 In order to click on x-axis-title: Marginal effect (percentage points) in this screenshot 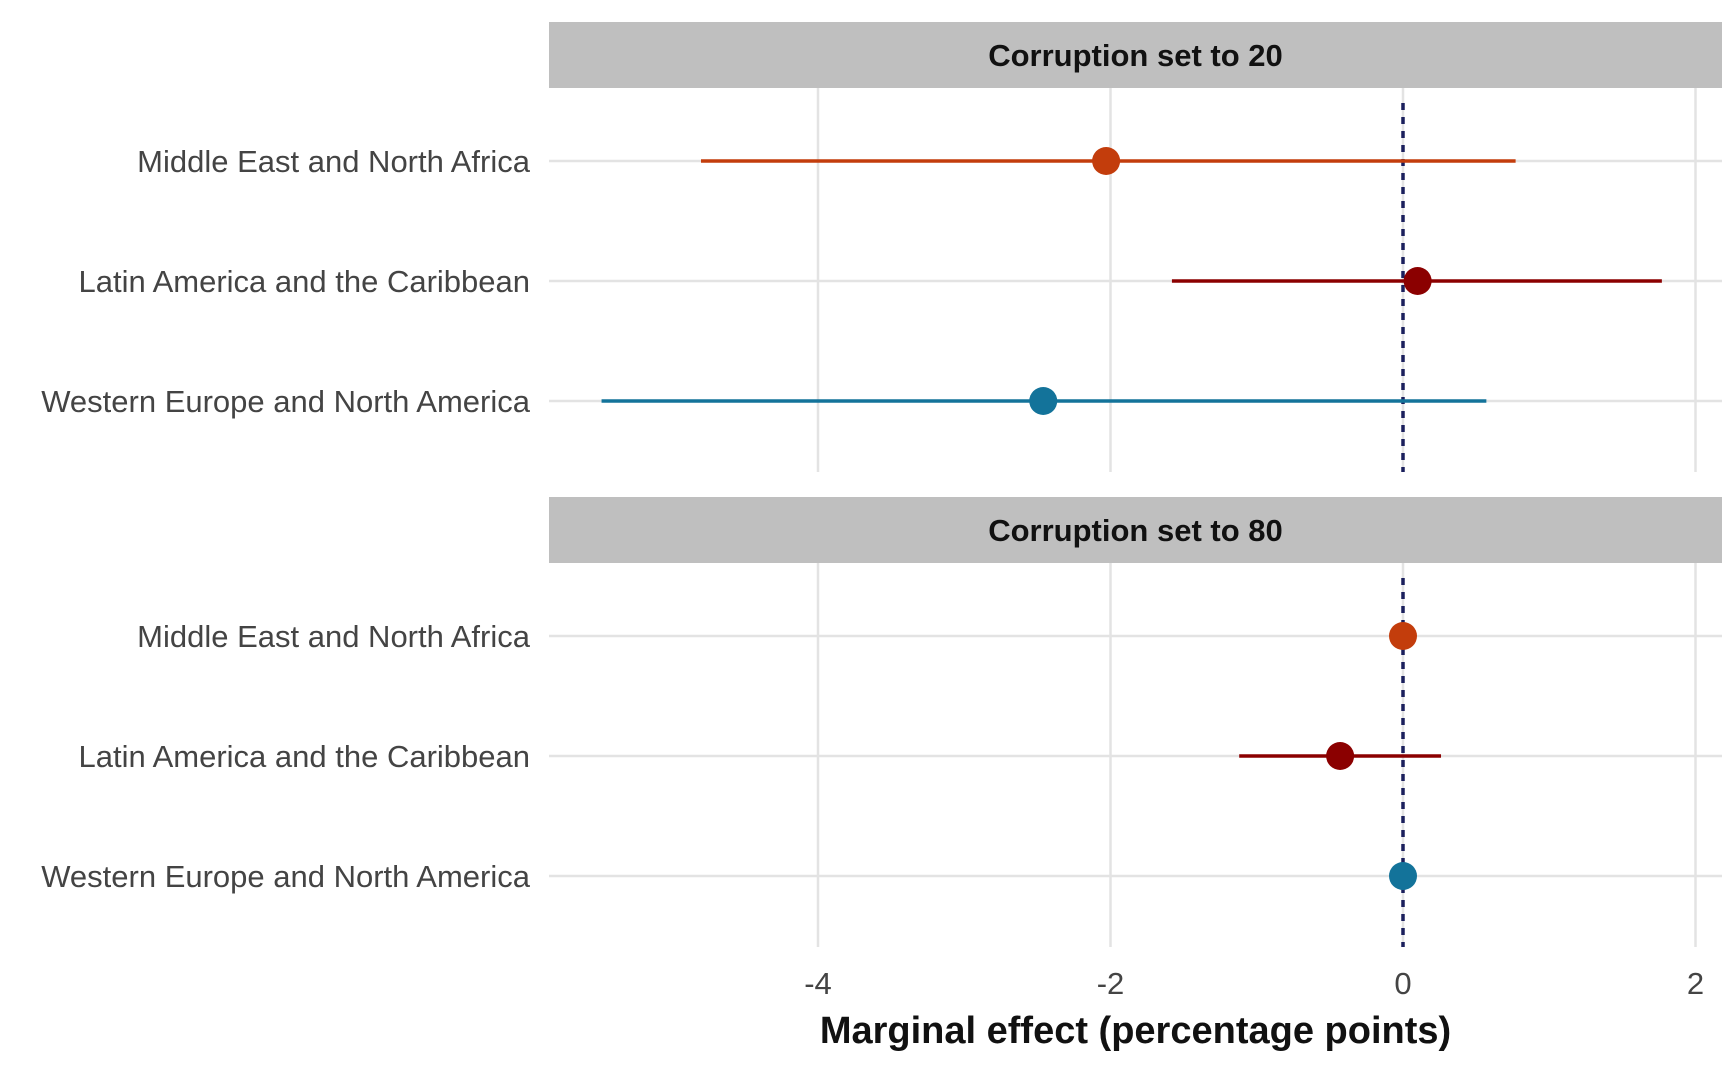, I will do `click(1135, 1031)`.